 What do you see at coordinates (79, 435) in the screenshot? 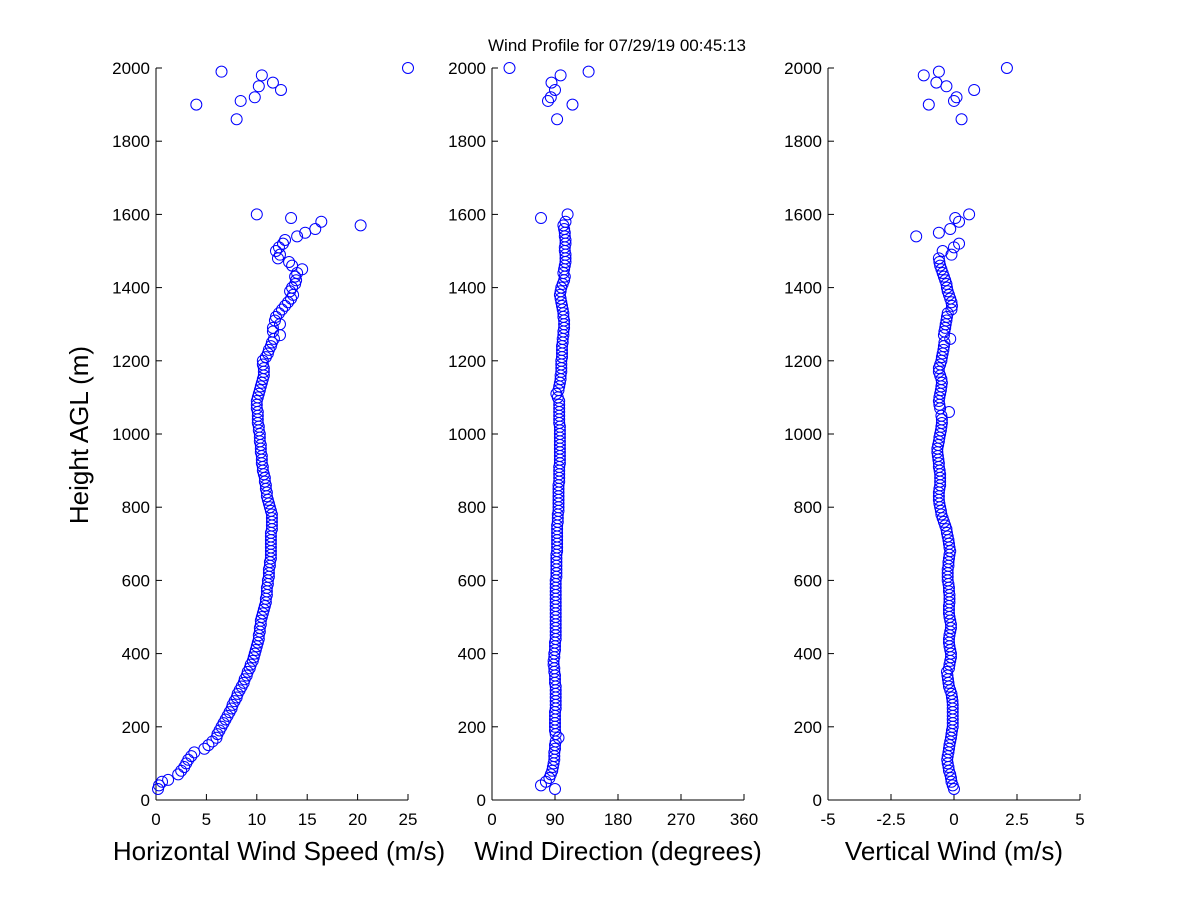
I see `y-axis-label: Height AGL (m)` at bounding box center [79, 435].